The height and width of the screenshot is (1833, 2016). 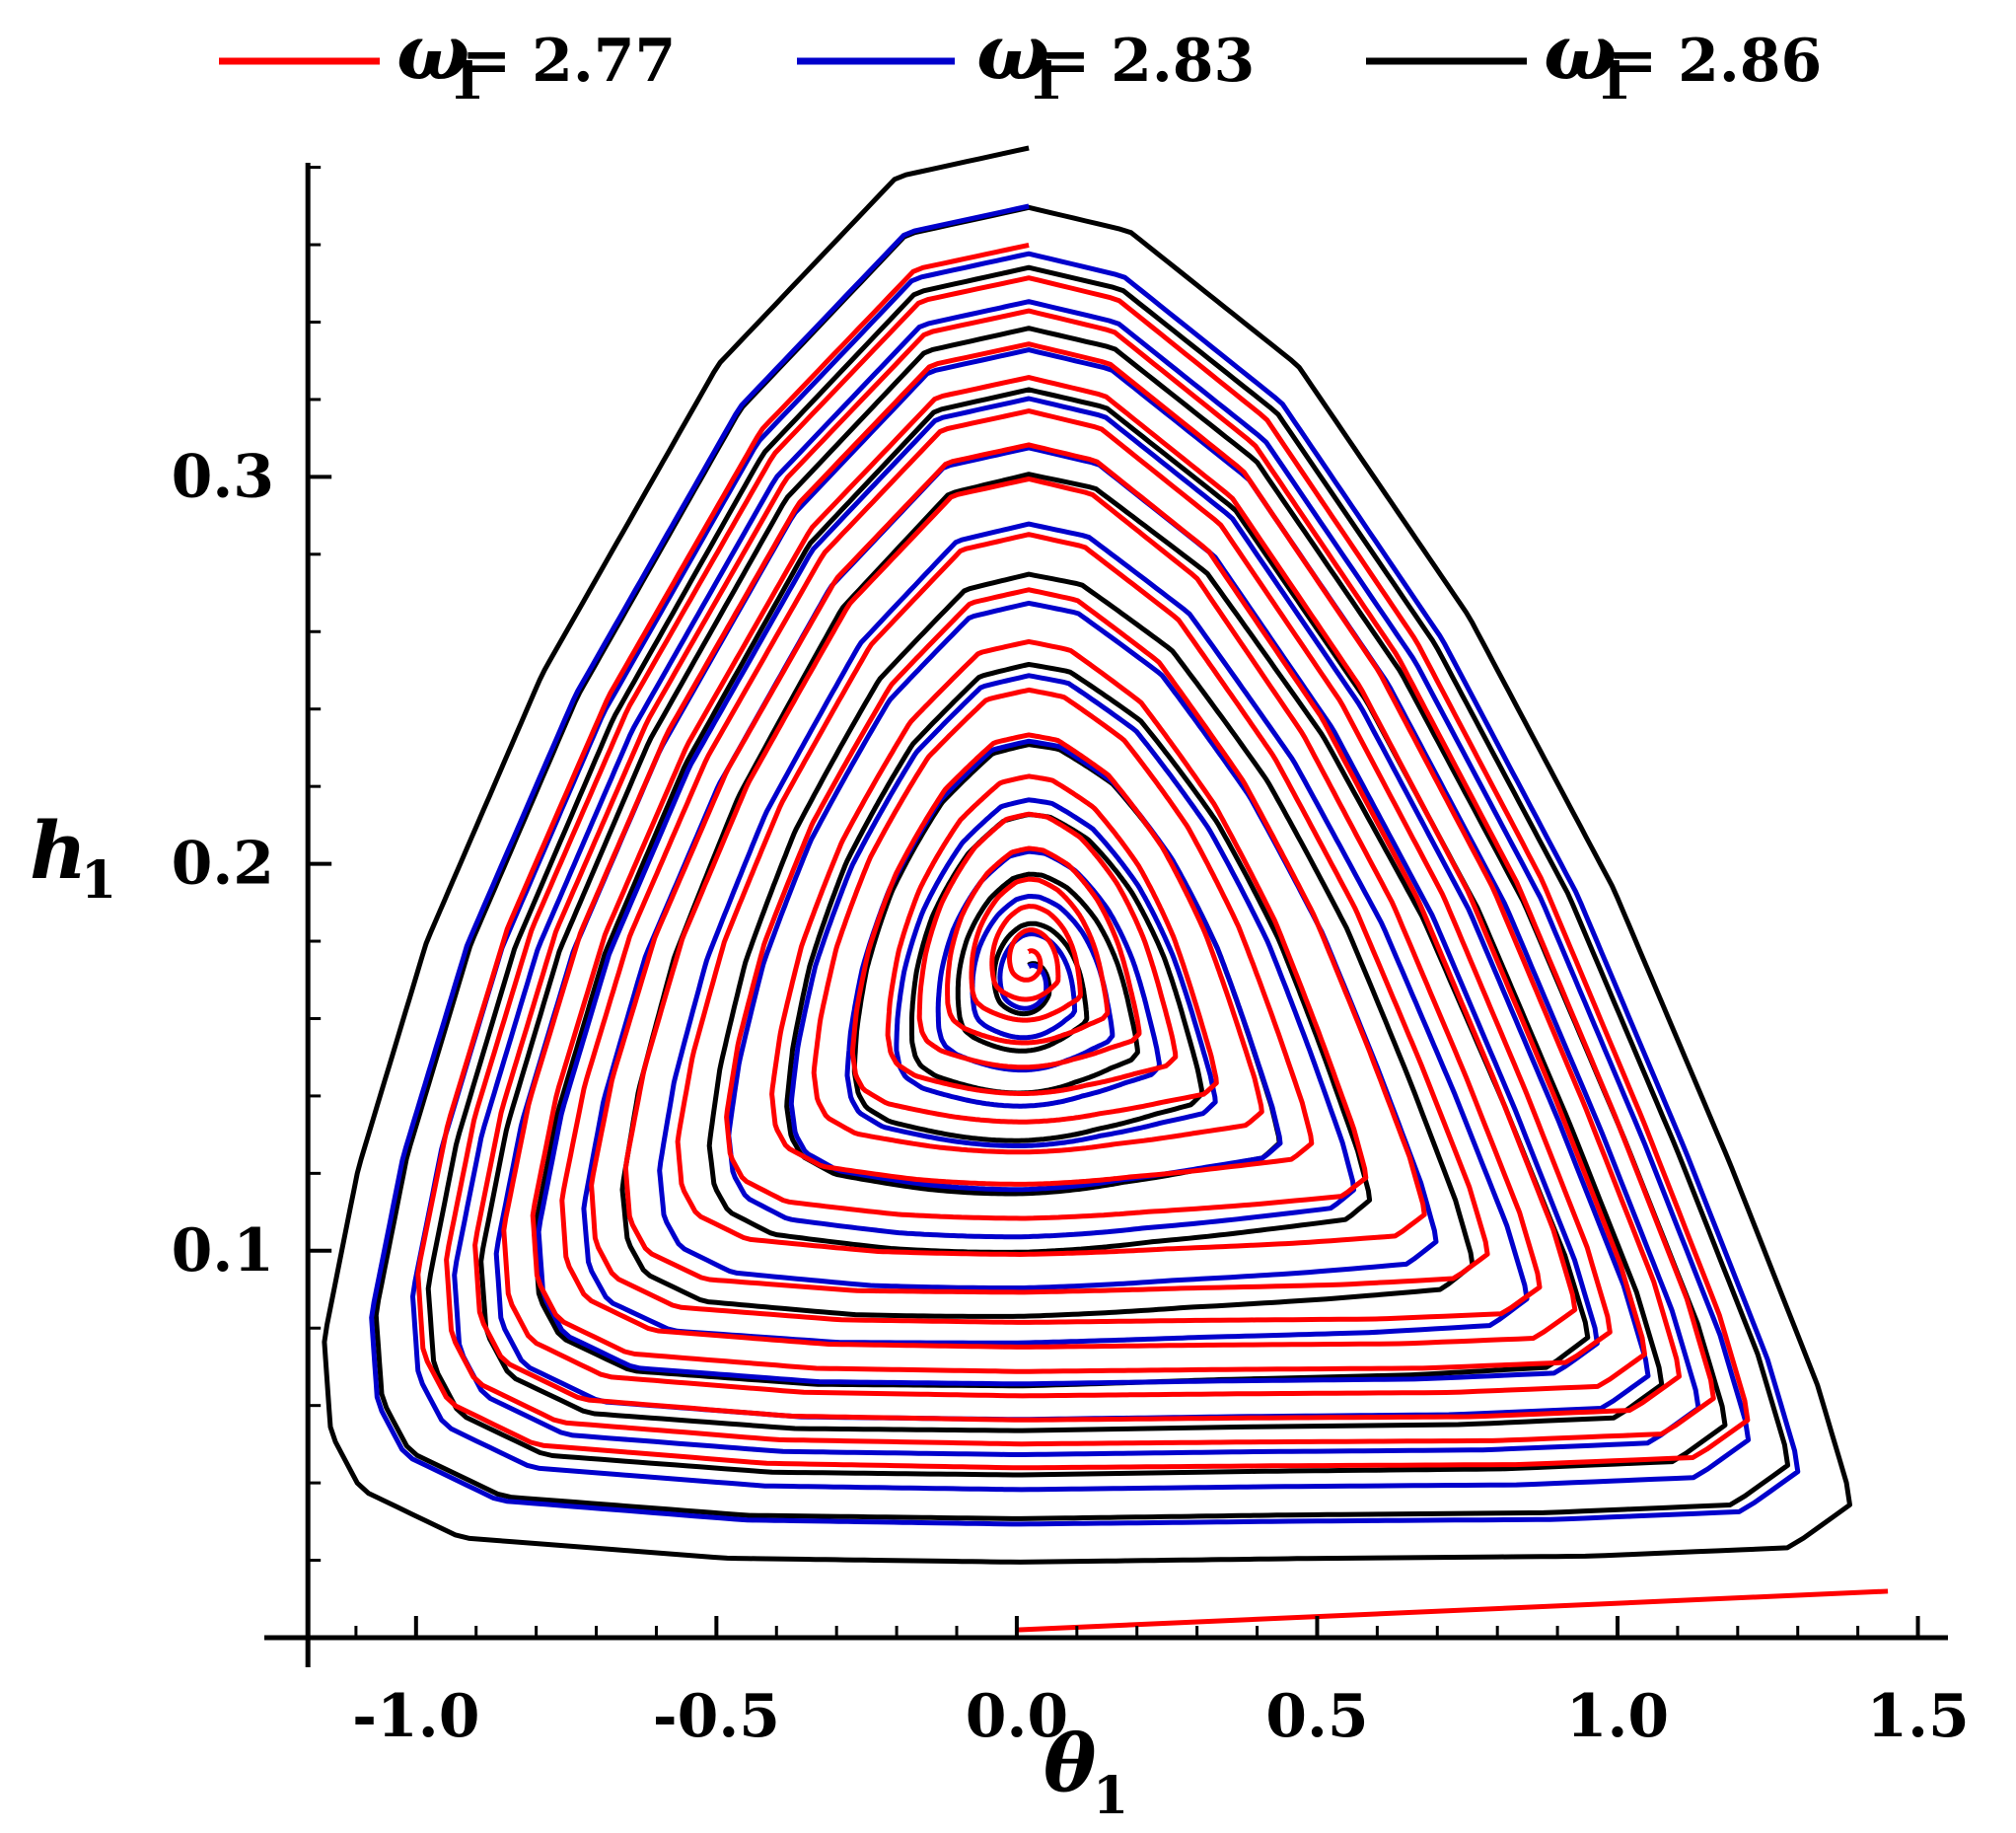 What do you see at coordinates (1017, 1716) in the screenshot?
I see `x-tick-label: 0.0` at bounding box center [1017, 1716].